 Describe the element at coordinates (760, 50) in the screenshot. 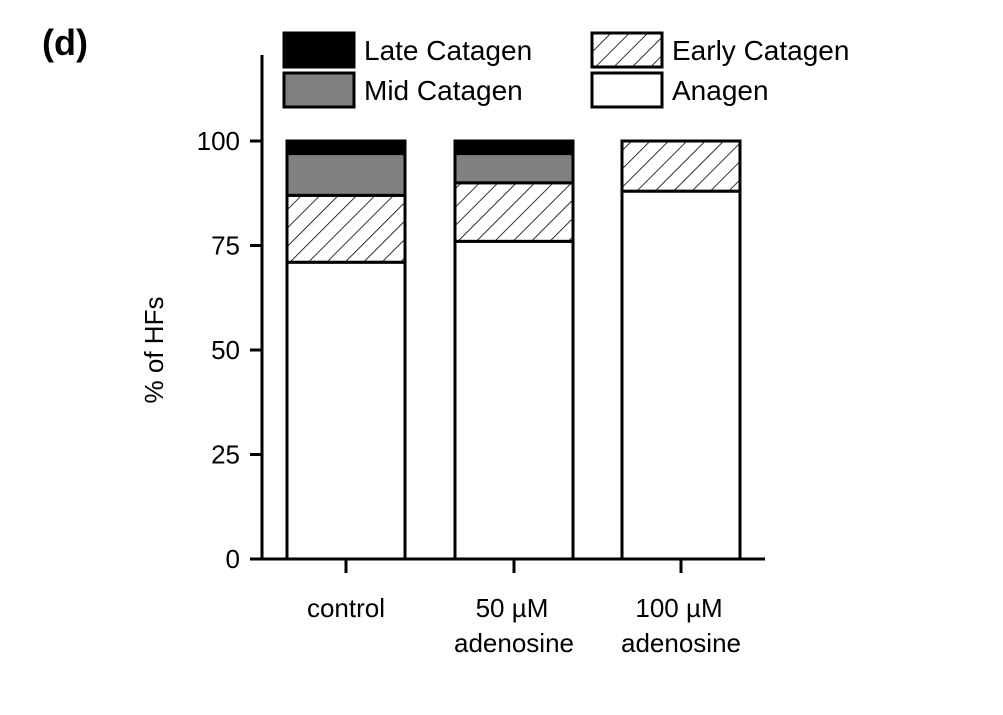

I see `legend-label-early-catagen: Early Catagen` at that location.